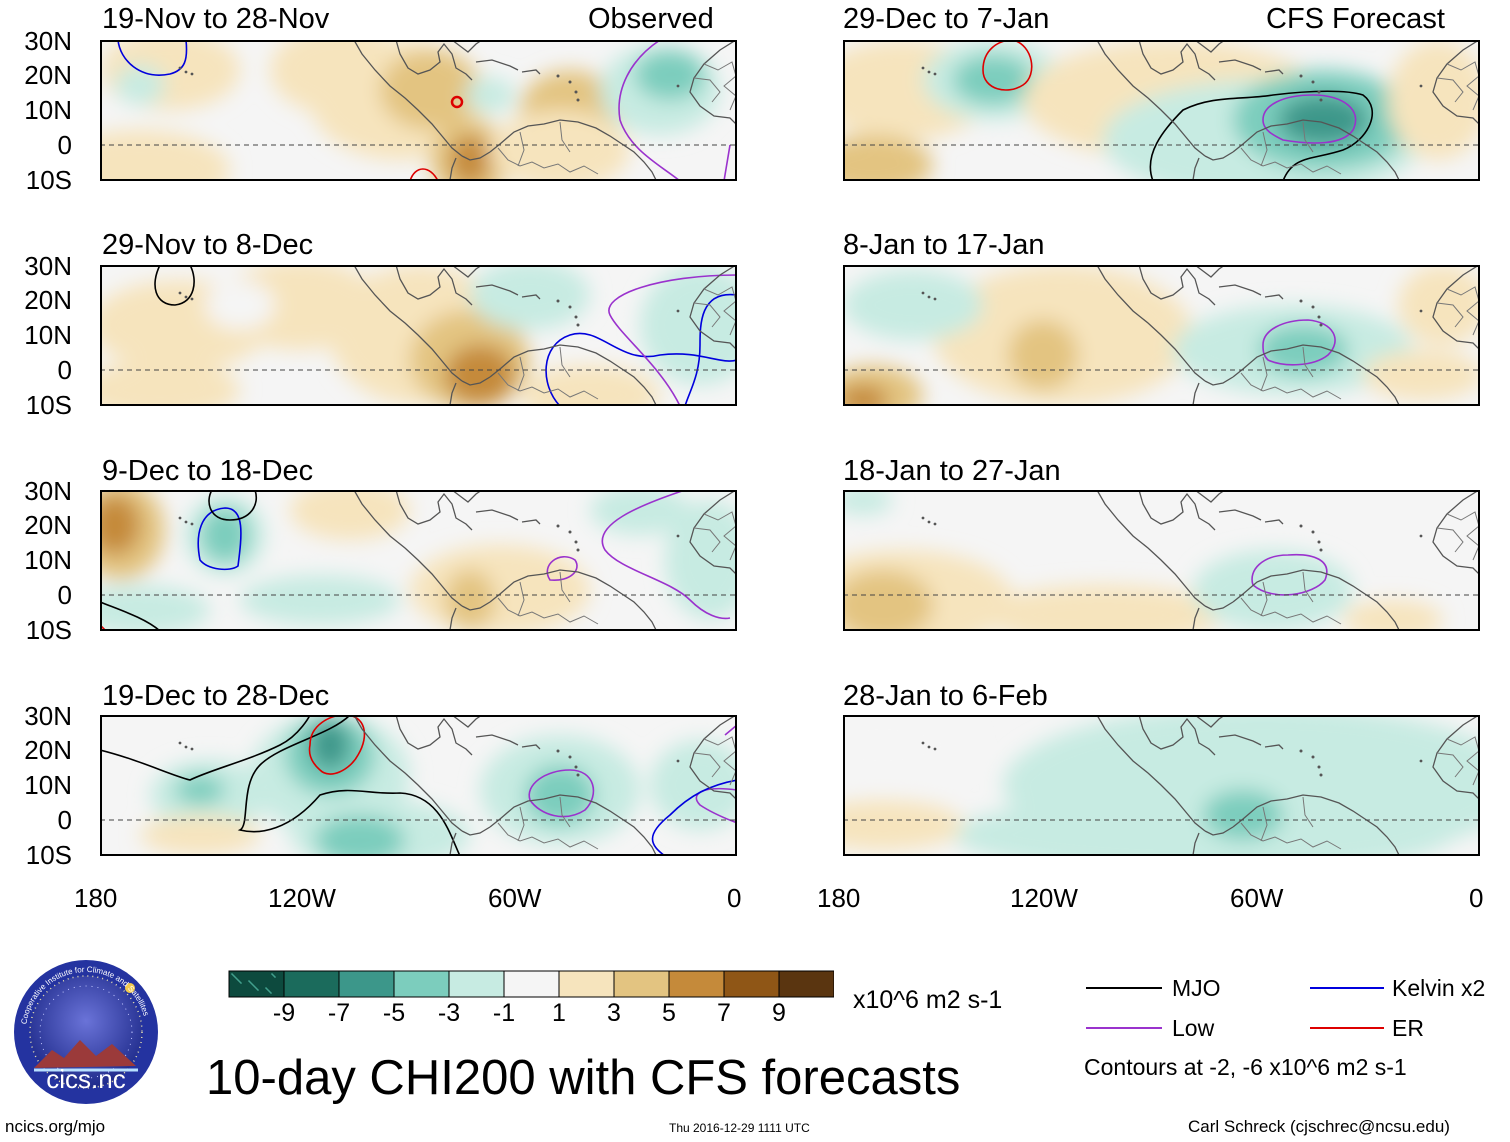  I want to click on legend-label-kelvin: Kelvin x2, so click(1439, 988).